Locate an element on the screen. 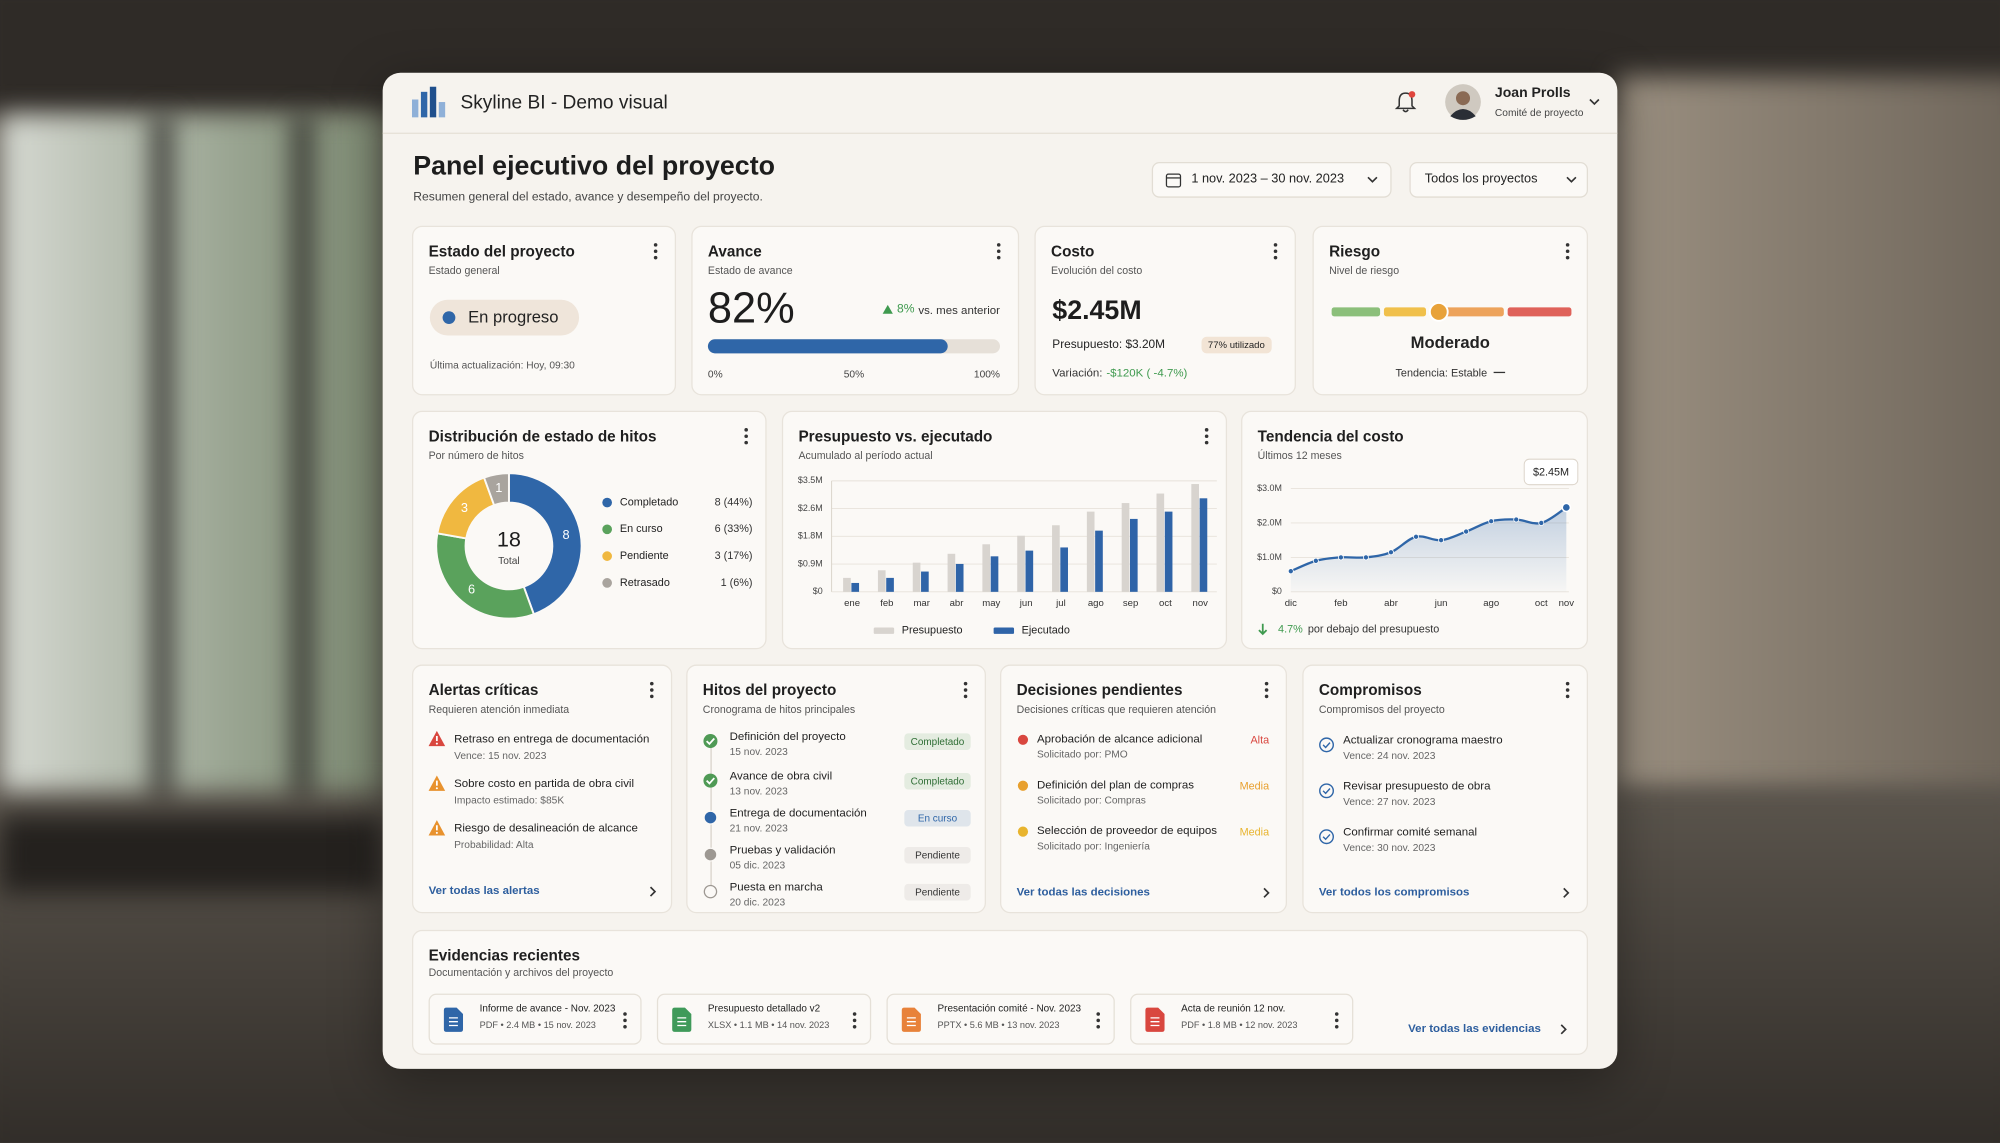 The width and height of the screenshot is (2000, 1143). milestone-dot is located at coordinates (710, 854).